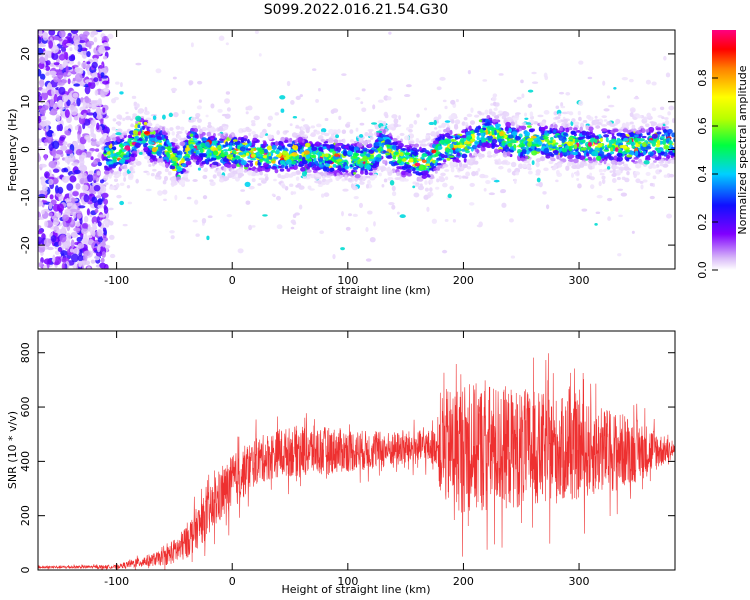 This screenshot has height=600, width=750. What do you see at coordinates (25, 570) in the screenshot?
I see `snr-y-tick-label: 0` at bounding box center [25, 570].